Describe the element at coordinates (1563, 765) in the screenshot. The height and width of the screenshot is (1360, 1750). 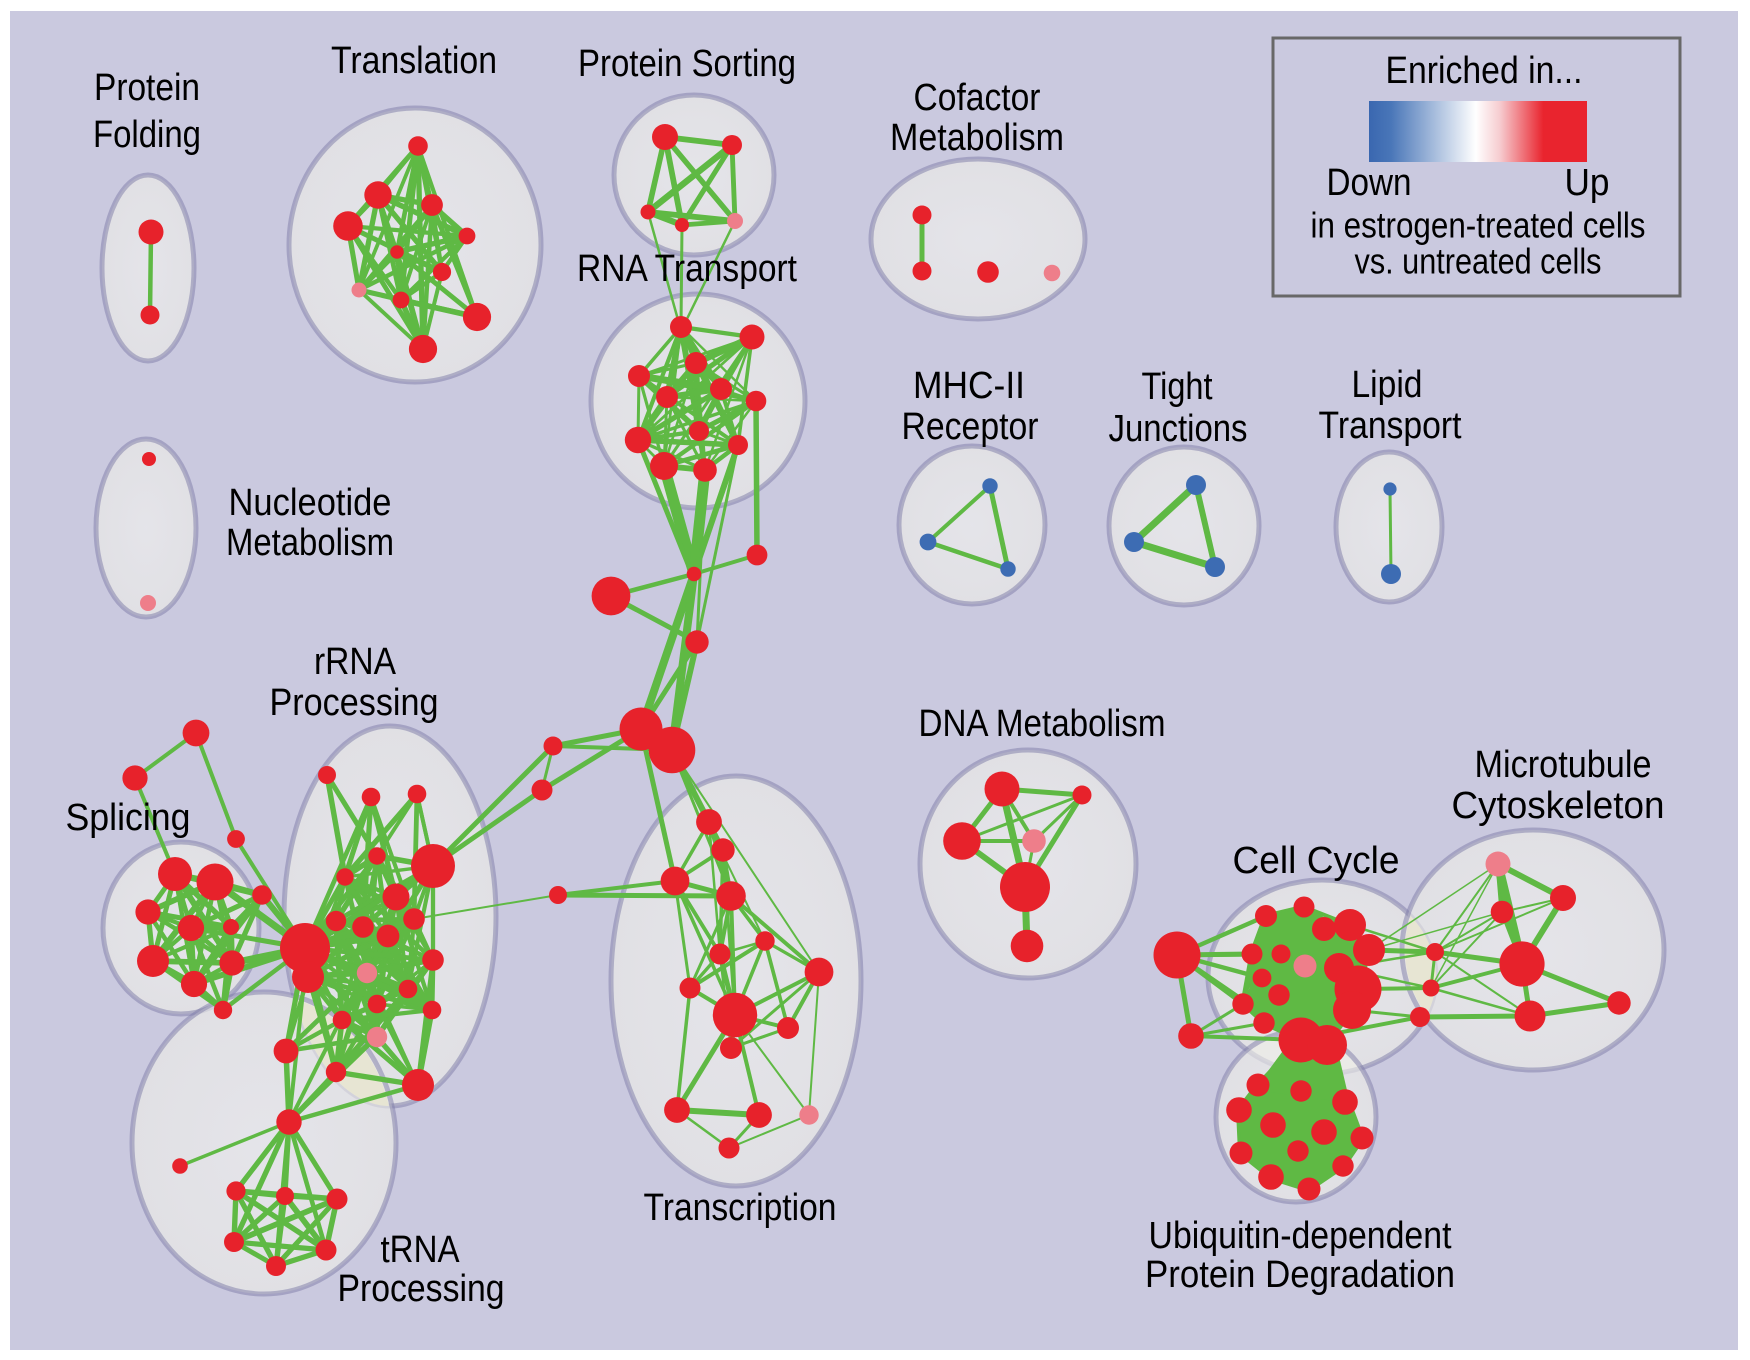
I see `svg-text: Microtubule` at that location.